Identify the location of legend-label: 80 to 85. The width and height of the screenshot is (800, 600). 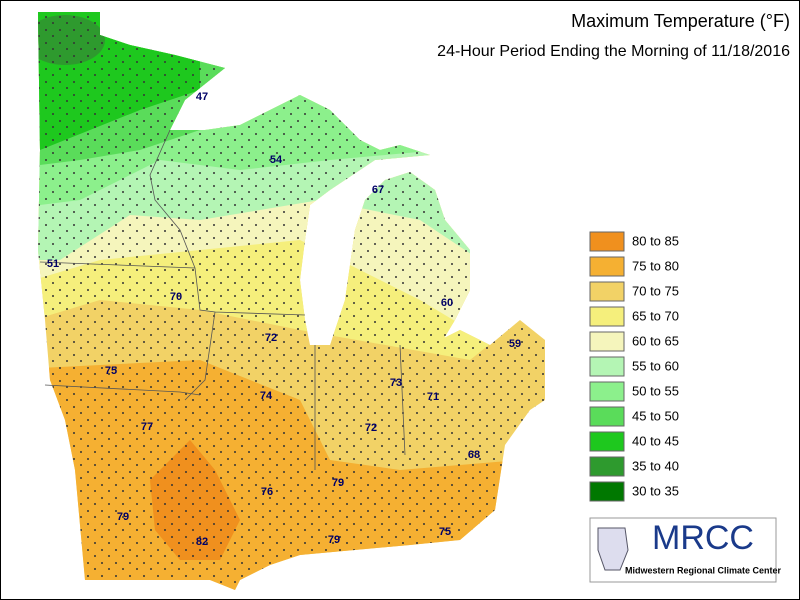
(655, 240).